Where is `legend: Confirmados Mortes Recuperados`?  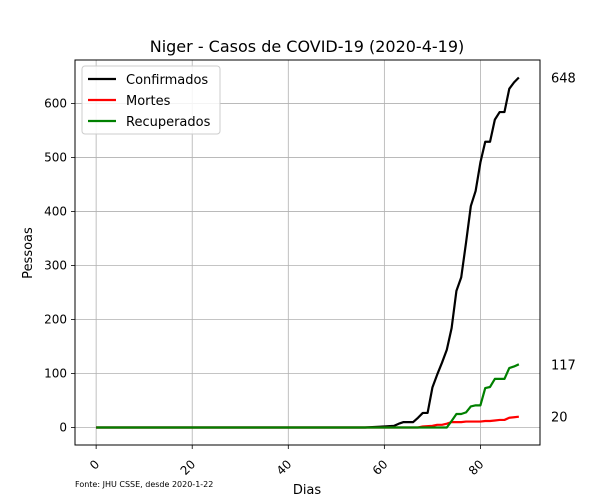 legend: Confirmados Mortes Recuperados is located at coordinates (151, 100).